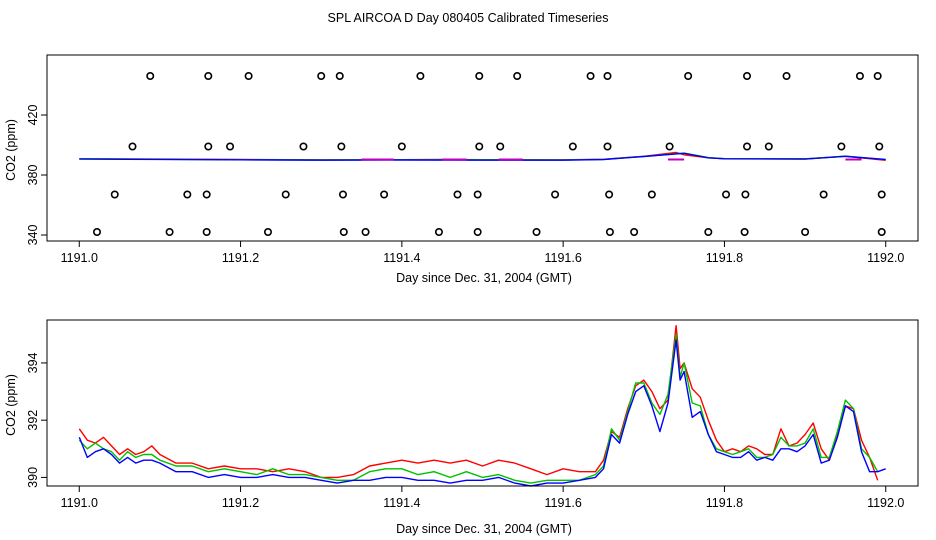  What do you see at coordinates (240, 258) in the screenshot?
I see `top-x-tick-label: 1191.2` at bounding box center [240, 258].